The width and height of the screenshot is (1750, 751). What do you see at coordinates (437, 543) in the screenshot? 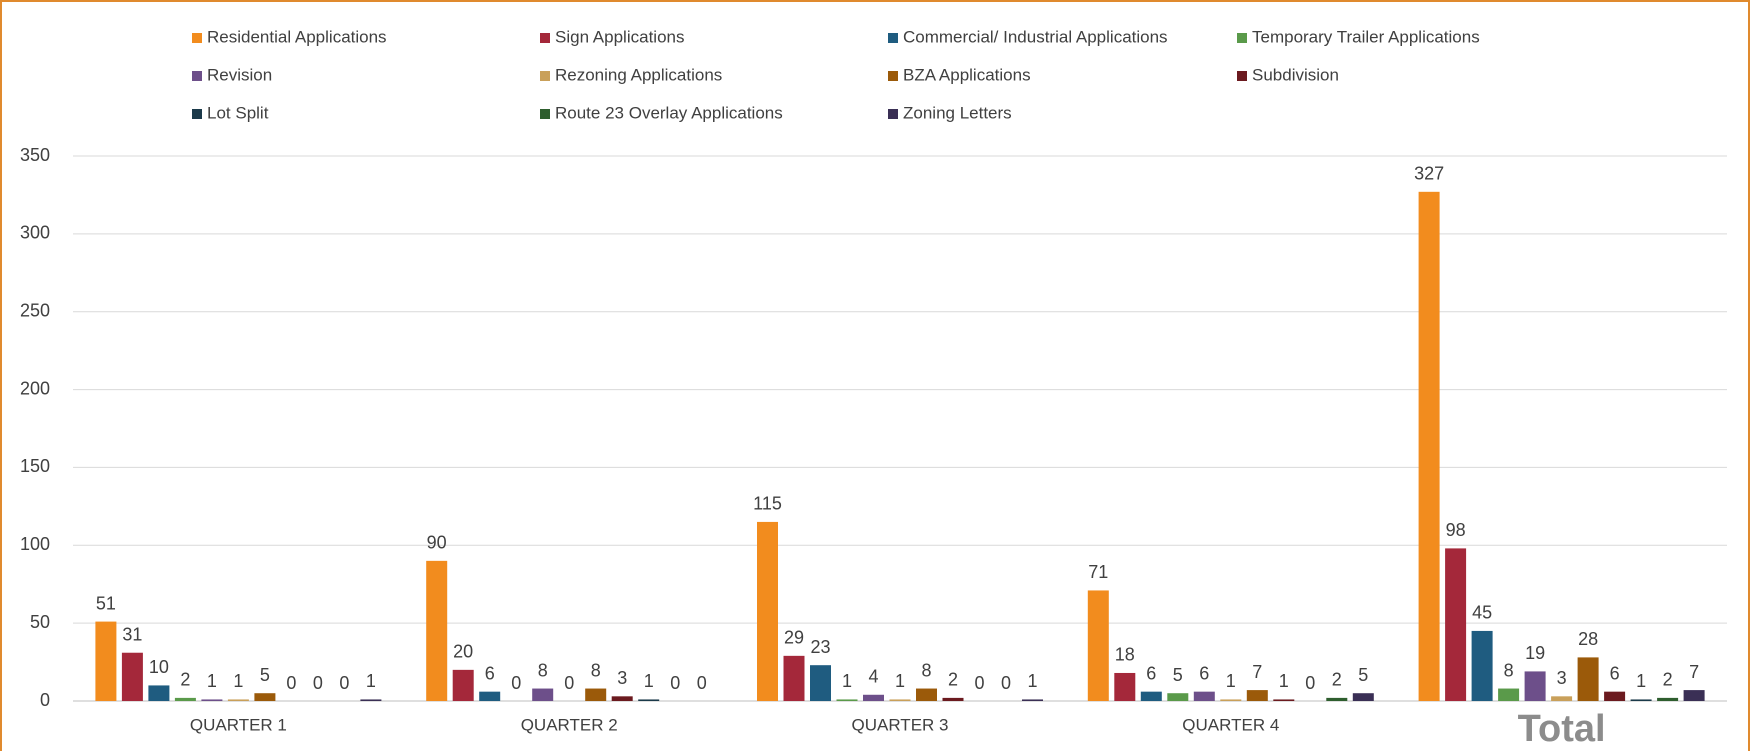
I see `data-label: 90` at bounding box center [437, 543].